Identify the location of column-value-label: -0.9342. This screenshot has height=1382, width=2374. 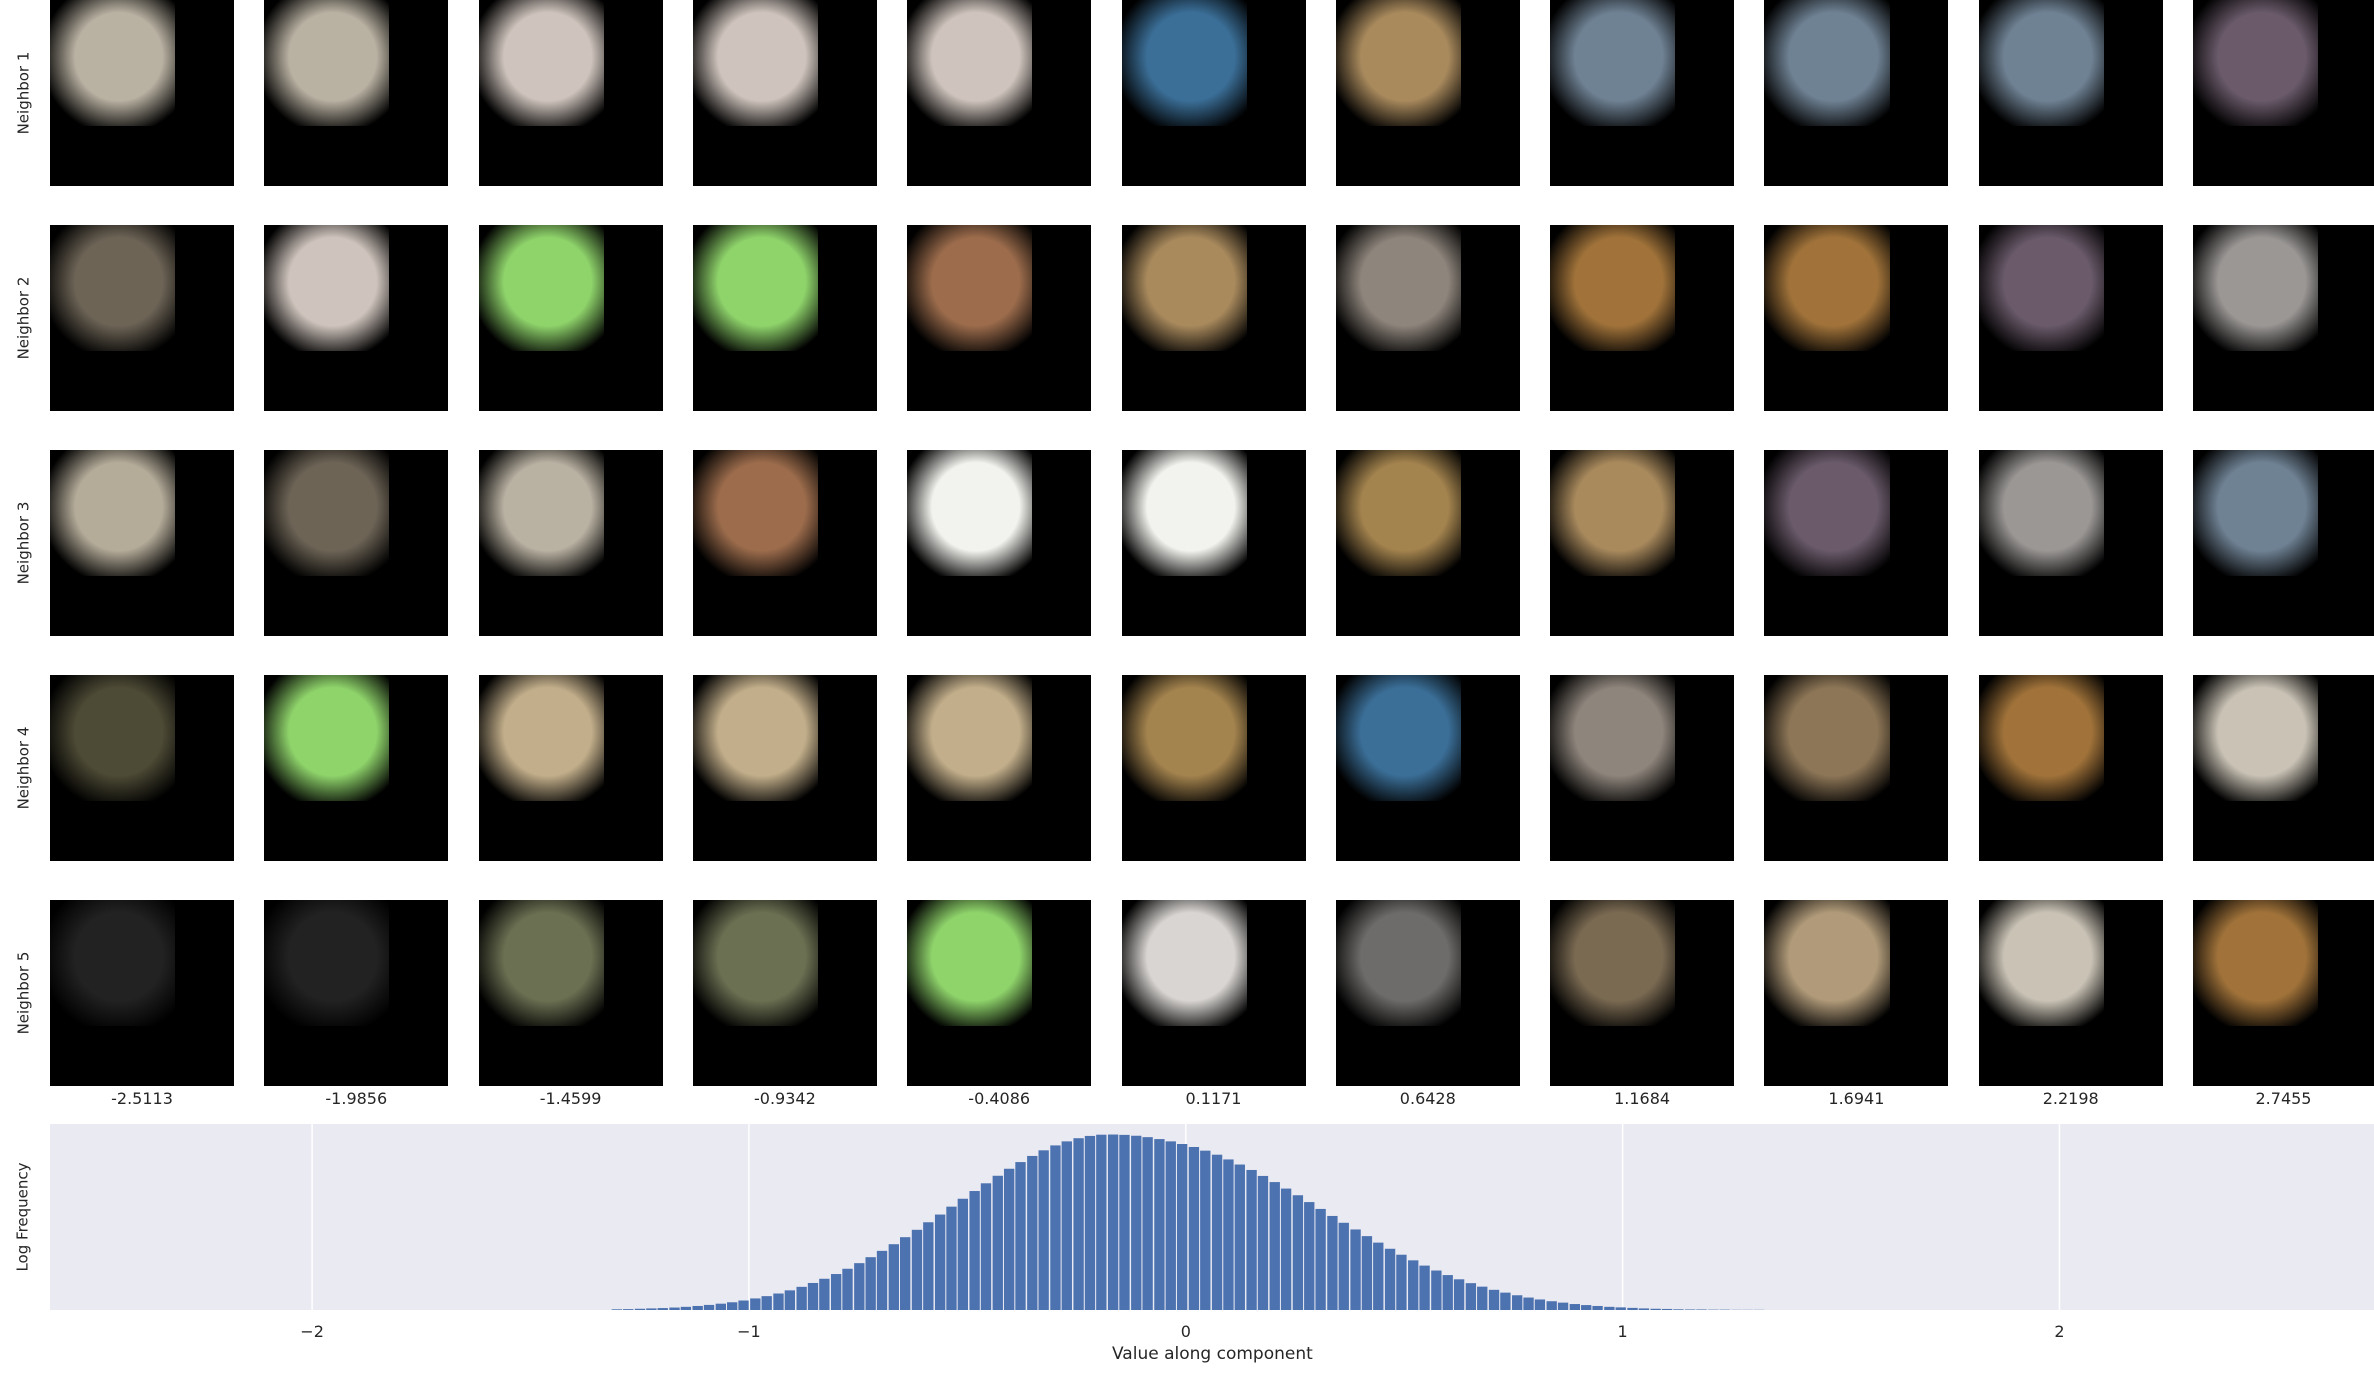
(785, 1098).